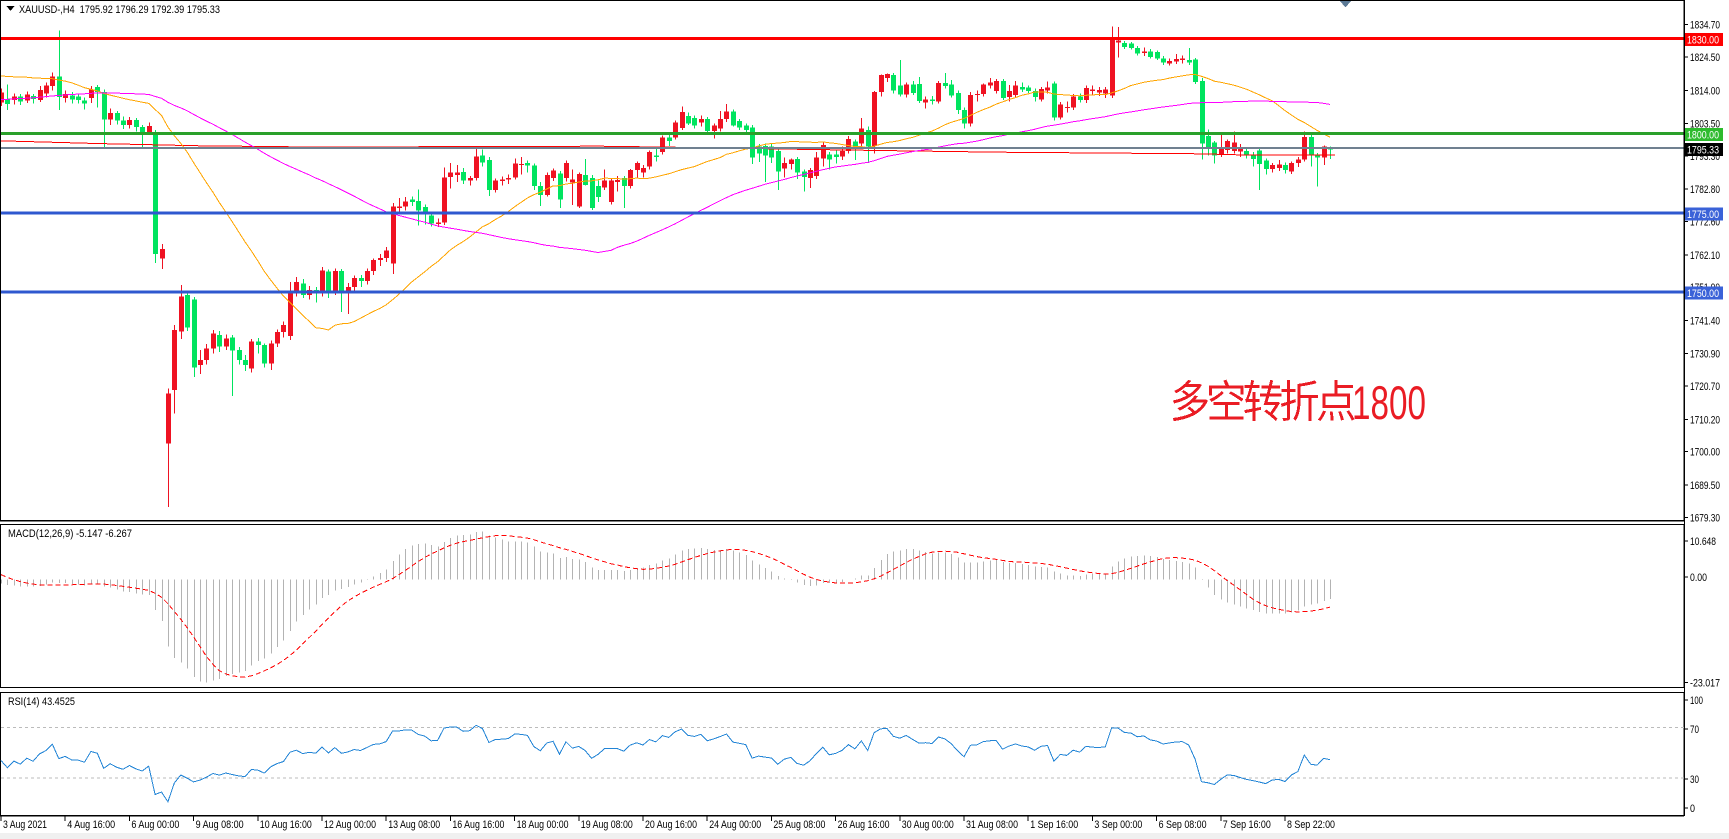 This screenshot has width=1729, height=839. I want to click on svg-text: 25 Aug 08:00, so click(799, 825).